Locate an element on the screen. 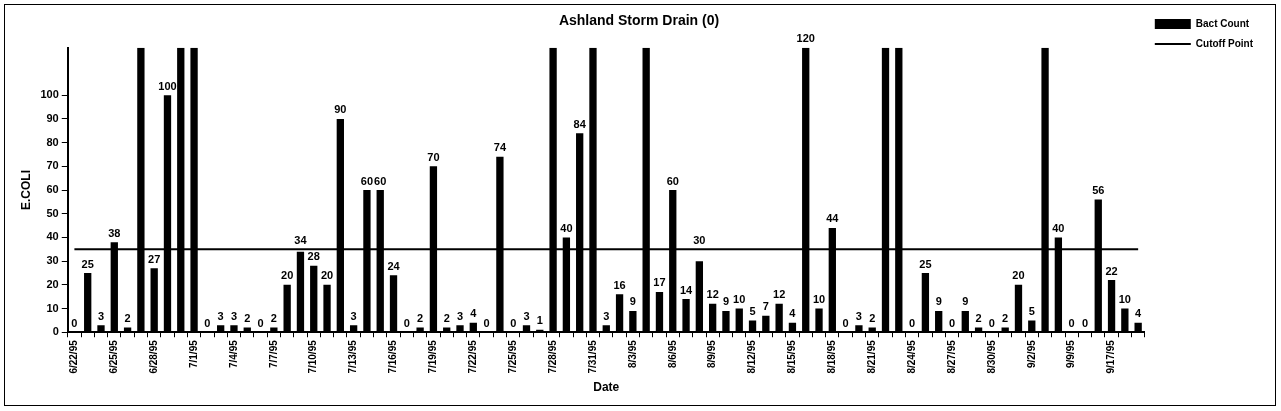 The height and width of the screenshot is (411, 1281). x-tick-label: 9/17/95 is located at coordinates (1111, 356).